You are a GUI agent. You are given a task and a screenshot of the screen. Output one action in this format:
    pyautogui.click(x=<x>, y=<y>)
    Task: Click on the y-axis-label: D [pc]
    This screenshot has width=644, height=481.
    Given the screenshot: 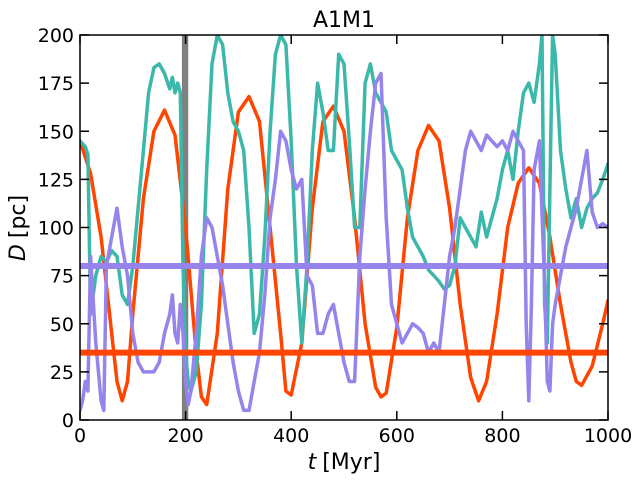 What is the action you would take?
    pyautogui.click(x=18, y=228)
    